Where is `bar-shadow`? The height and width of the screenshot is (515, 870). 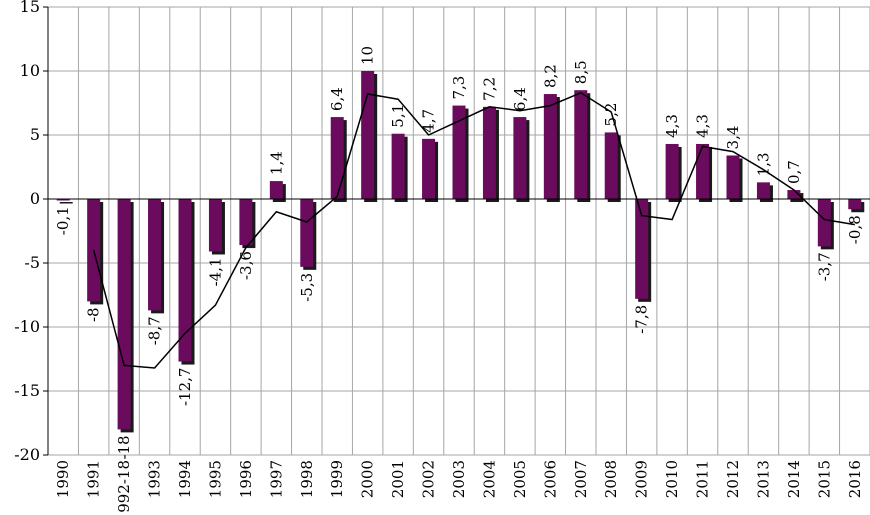
bar-shadow is located at coordinates (66, 203).